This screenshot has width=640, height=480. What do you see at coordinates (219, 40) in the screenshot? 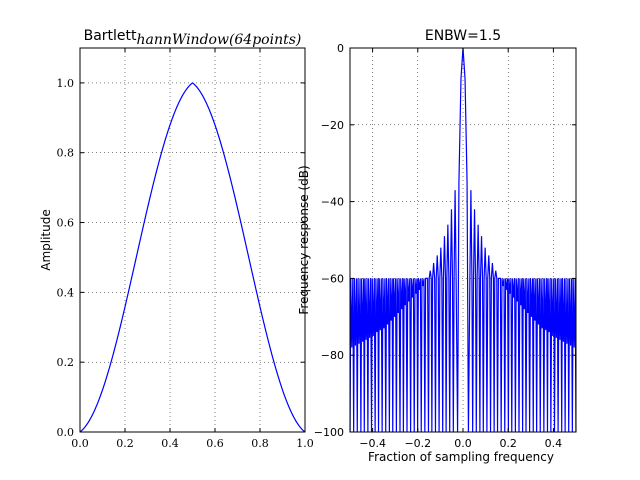
I see `left-title-math: hannWindow(64points)` at bounding box center [219, 40].